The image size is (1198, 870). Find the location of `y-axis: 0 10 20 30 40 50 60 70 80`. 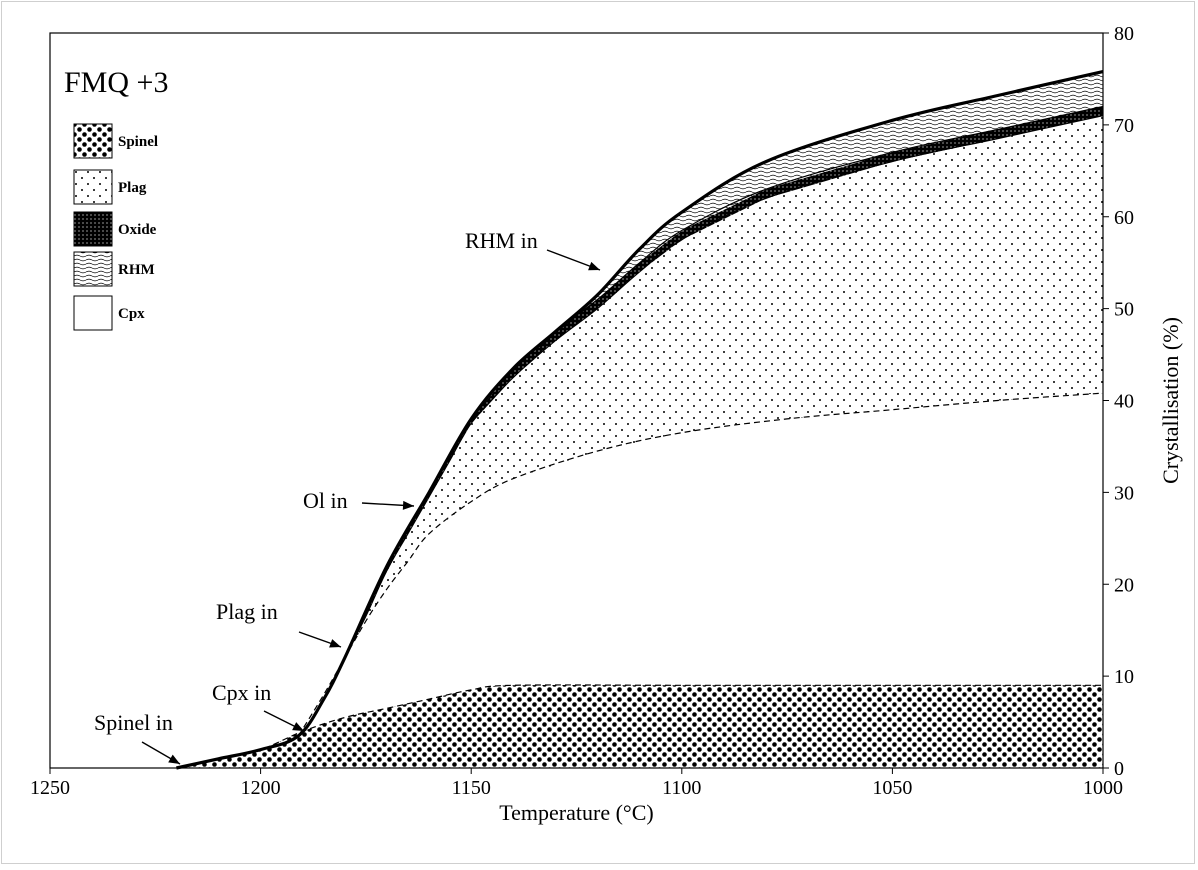

y-axis: 0 10 20 30 40 50 60 70 80 is located at coordinates (1118, 401).